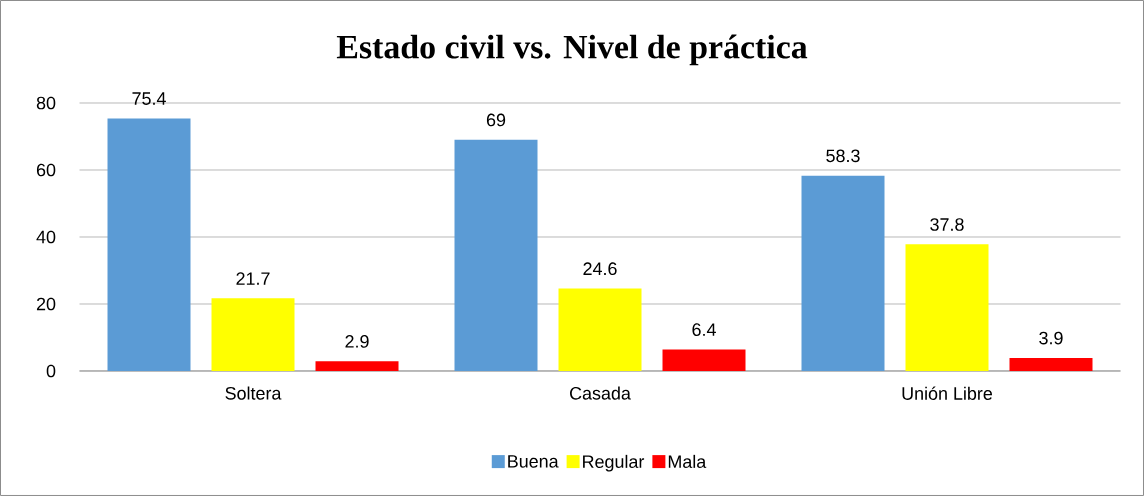  I want to click on y-tick-label: 0, so click(51, 371).